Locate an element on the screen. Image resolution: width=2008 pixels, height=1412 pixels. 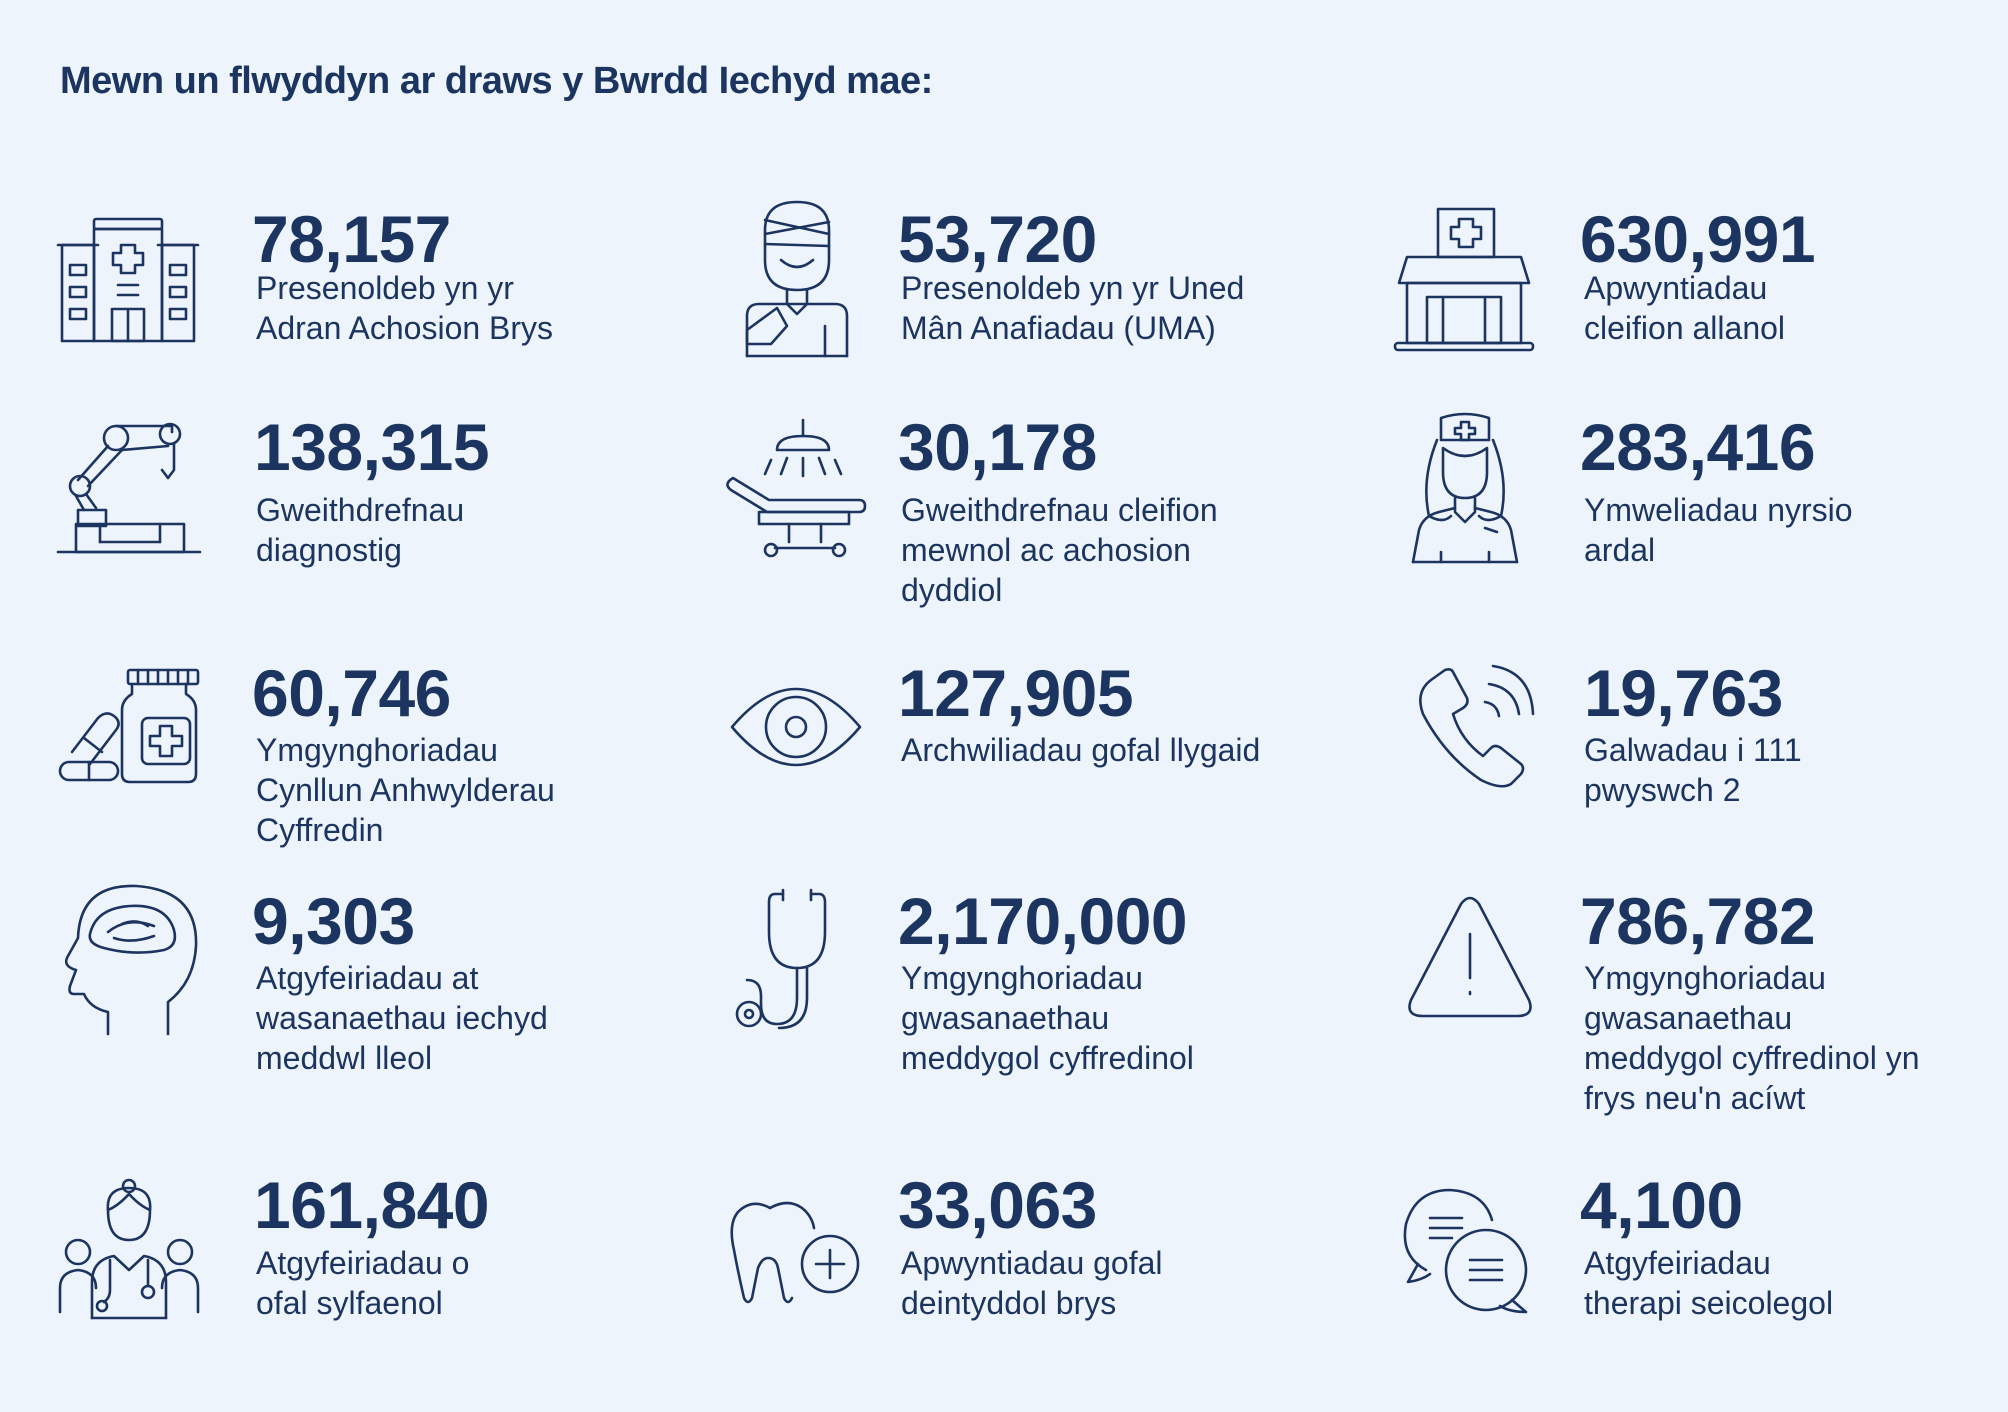
stat-value: 4,100 is located at coordinates (1661, 1205).